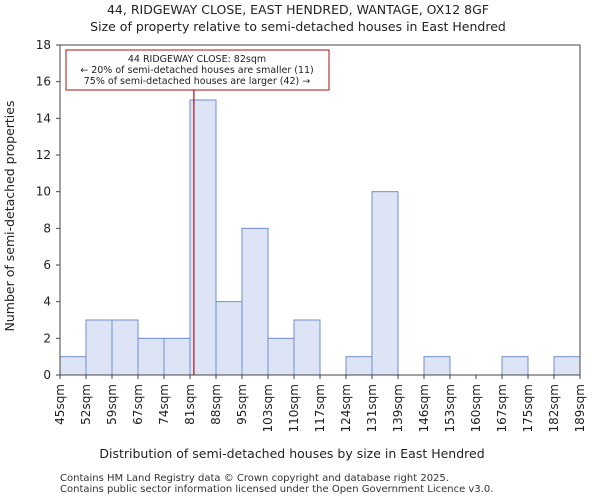 The height and width of the screenshot is (500, 600). Describe the element at coordinates (60, 404) in the screenshot. I see `x-tick-label: 45sqm` at that location.